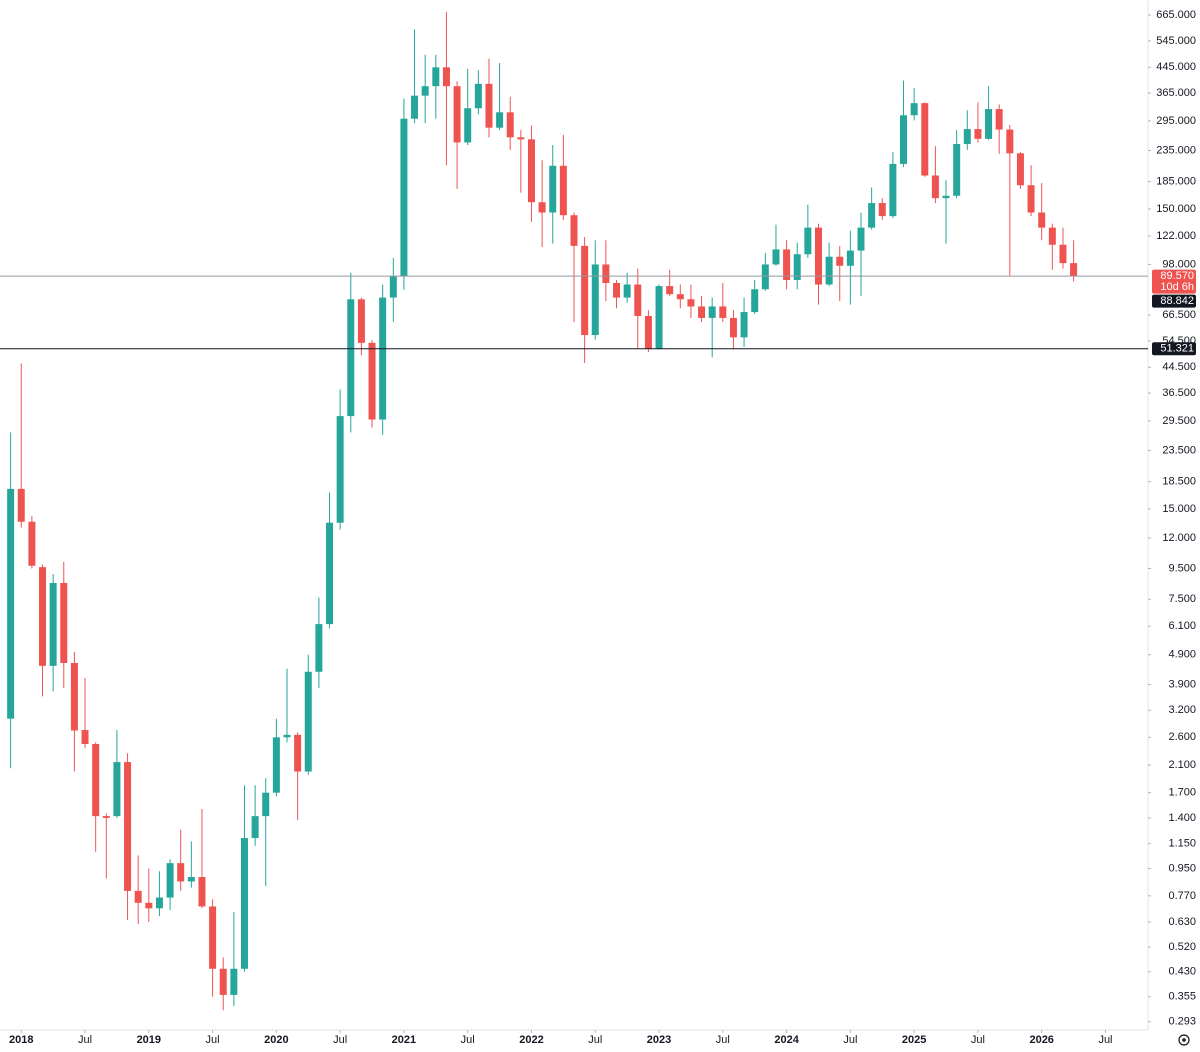 This screenshot has width=1200, height=1052. I want to click on x-tick-label: 2019, so click(149, 1040).